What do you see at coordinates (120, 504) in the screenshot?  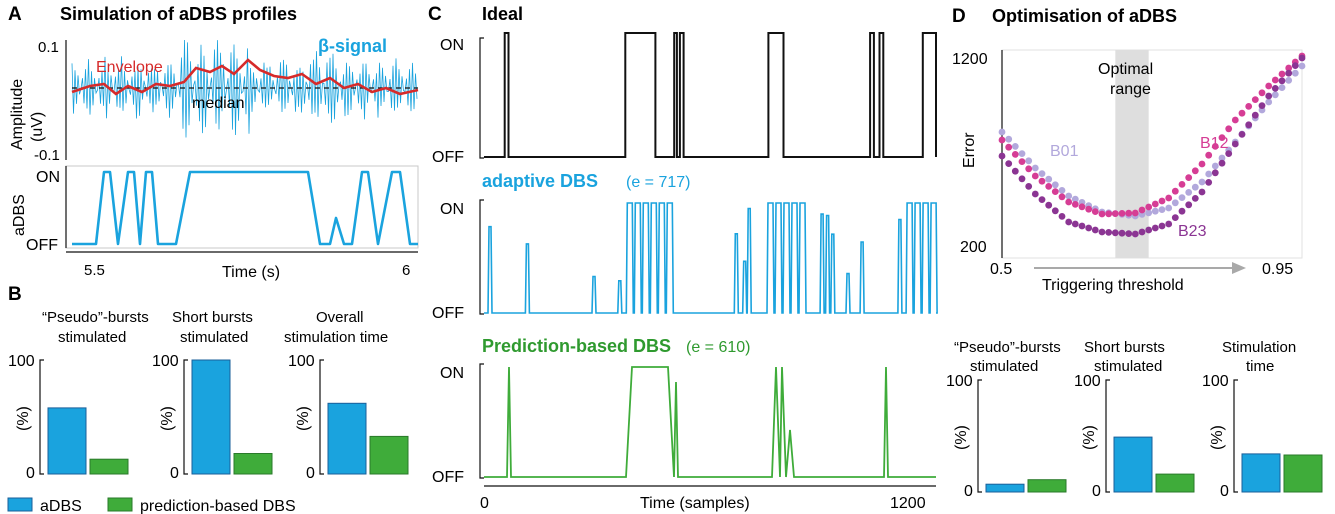 I see `legend-swatch-pred` at bounding box center [120, 504].